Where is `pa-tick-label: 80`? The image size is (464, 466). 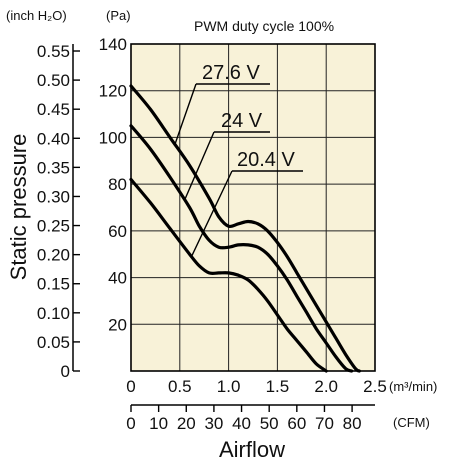
pa-tick-label: 80 is located at coordinates (117, 184).